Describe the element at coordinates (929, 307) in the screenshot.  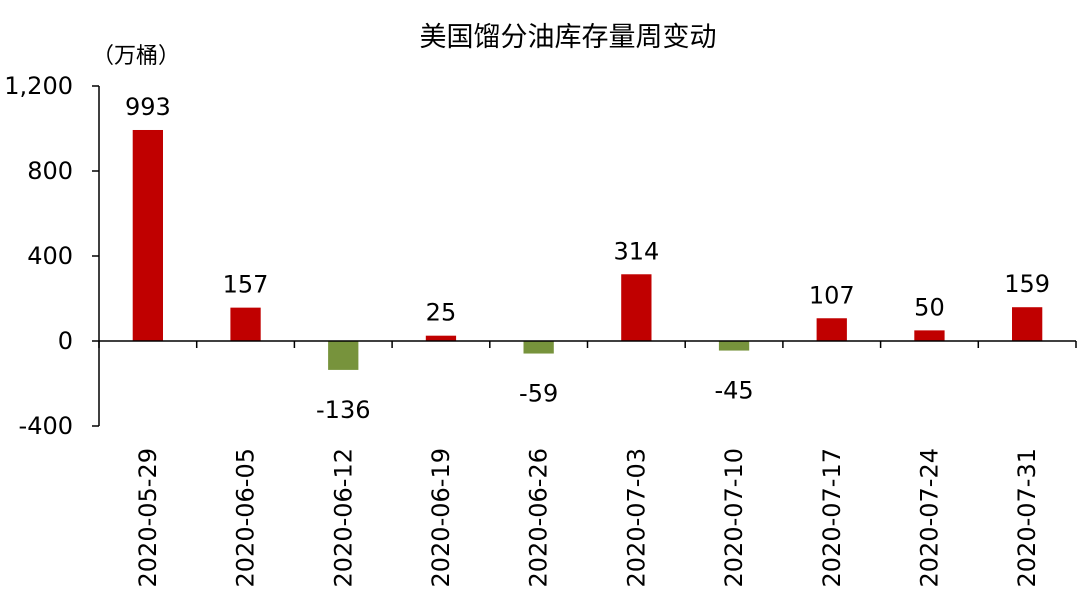
I see `data-label: 50` at that location.